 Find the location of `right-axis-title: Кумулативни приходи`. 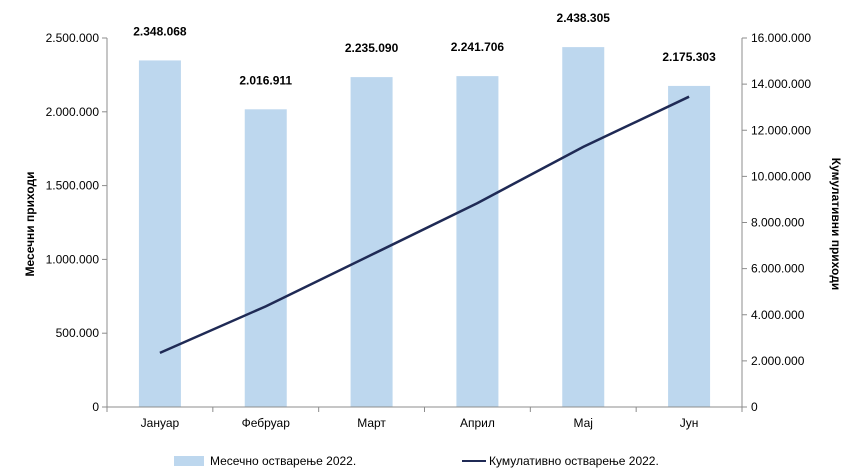

right-axis-title: Кумулативни приходи is located at coordinates (836, 224).